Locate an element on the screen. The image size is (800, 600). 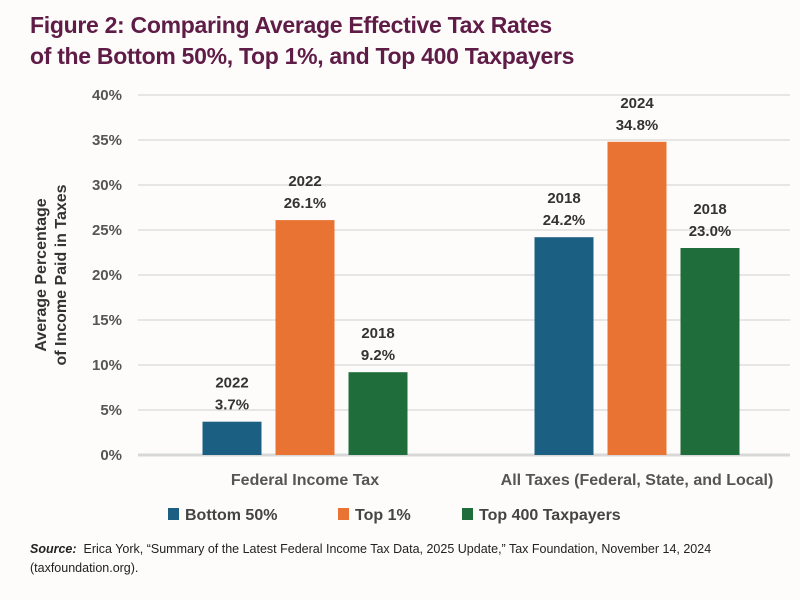
bar-value-label: 23.0% is located at coordinates (710, 231).